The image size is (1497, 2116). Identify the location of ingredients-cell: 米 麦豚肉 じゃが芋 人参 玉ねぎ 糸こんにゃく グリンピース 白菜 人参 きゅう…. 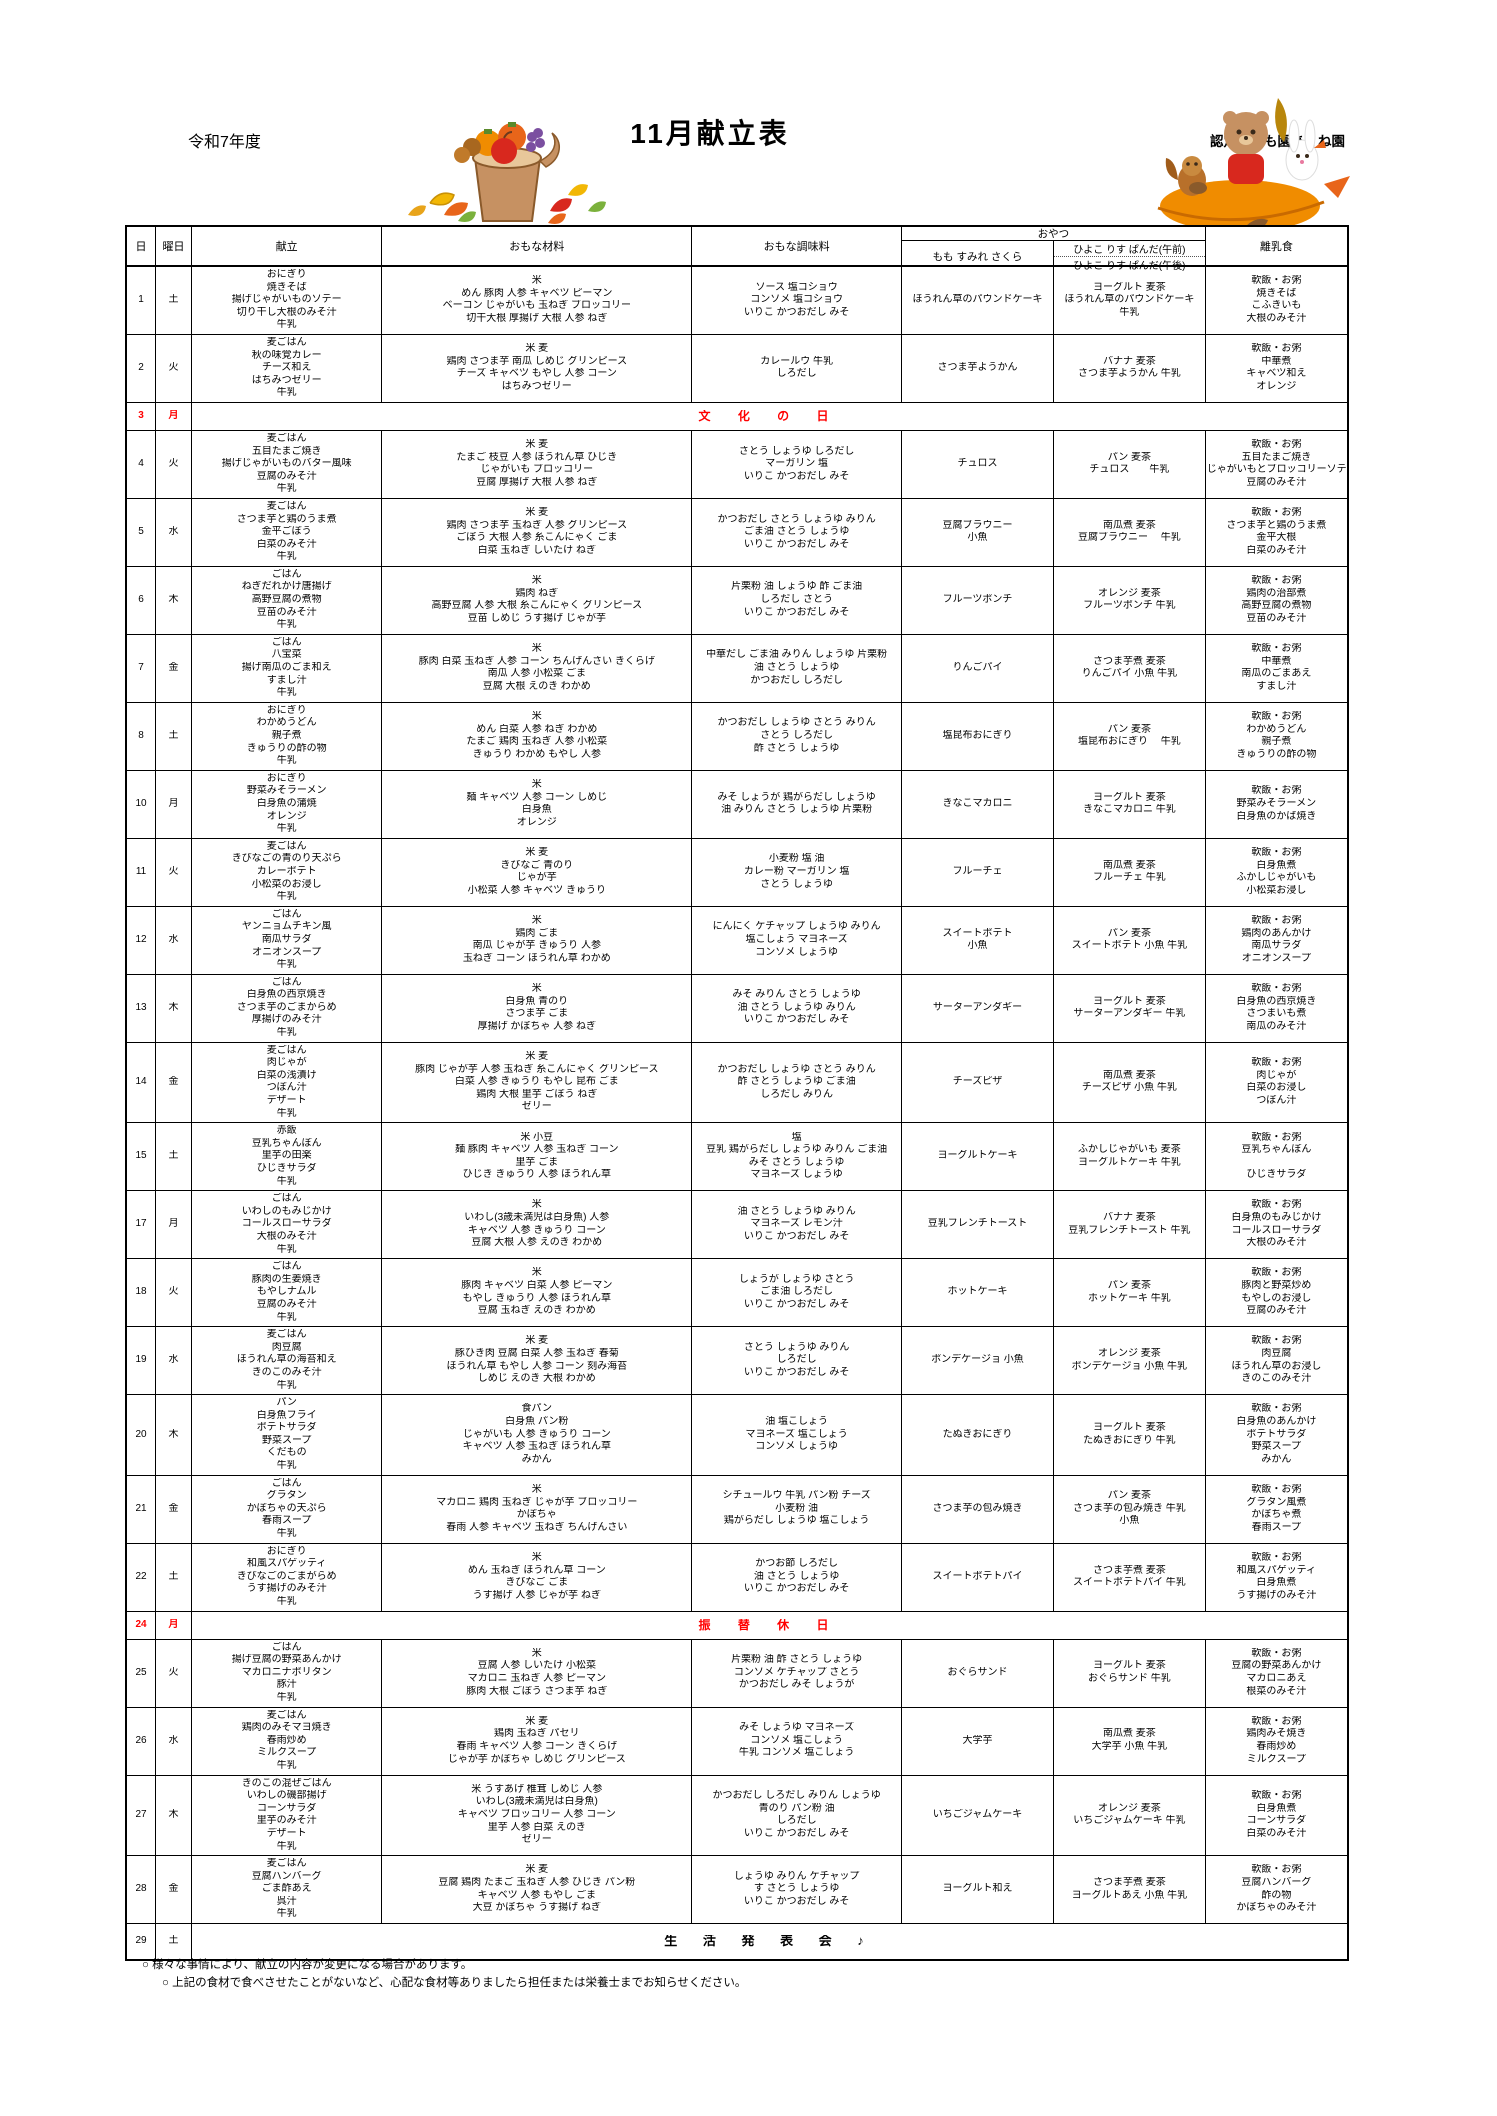
(536, 1082).